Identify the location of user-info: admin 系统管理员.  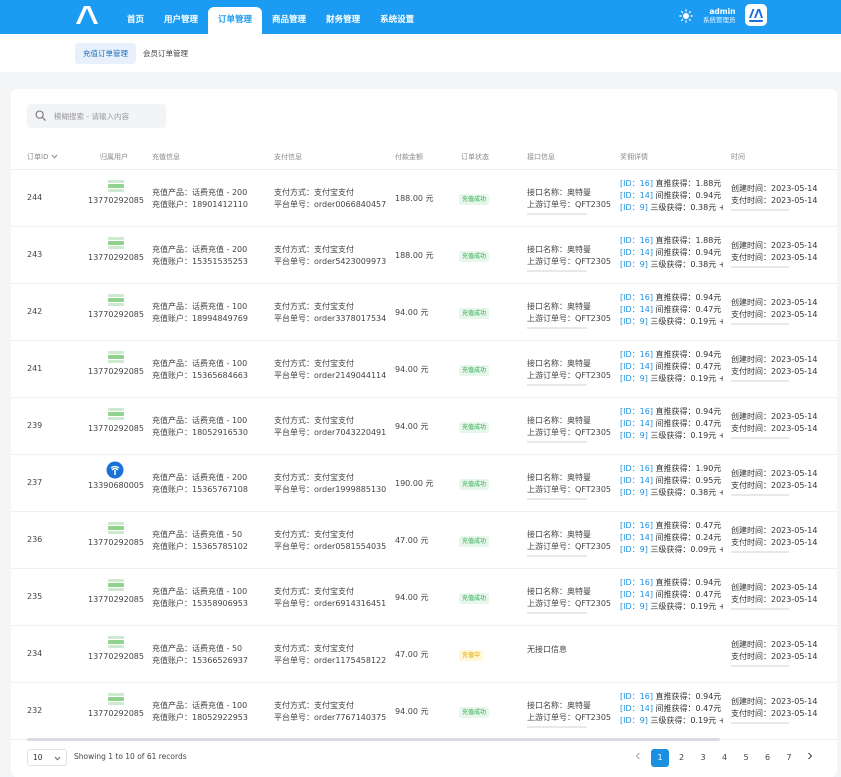
(719, 16).